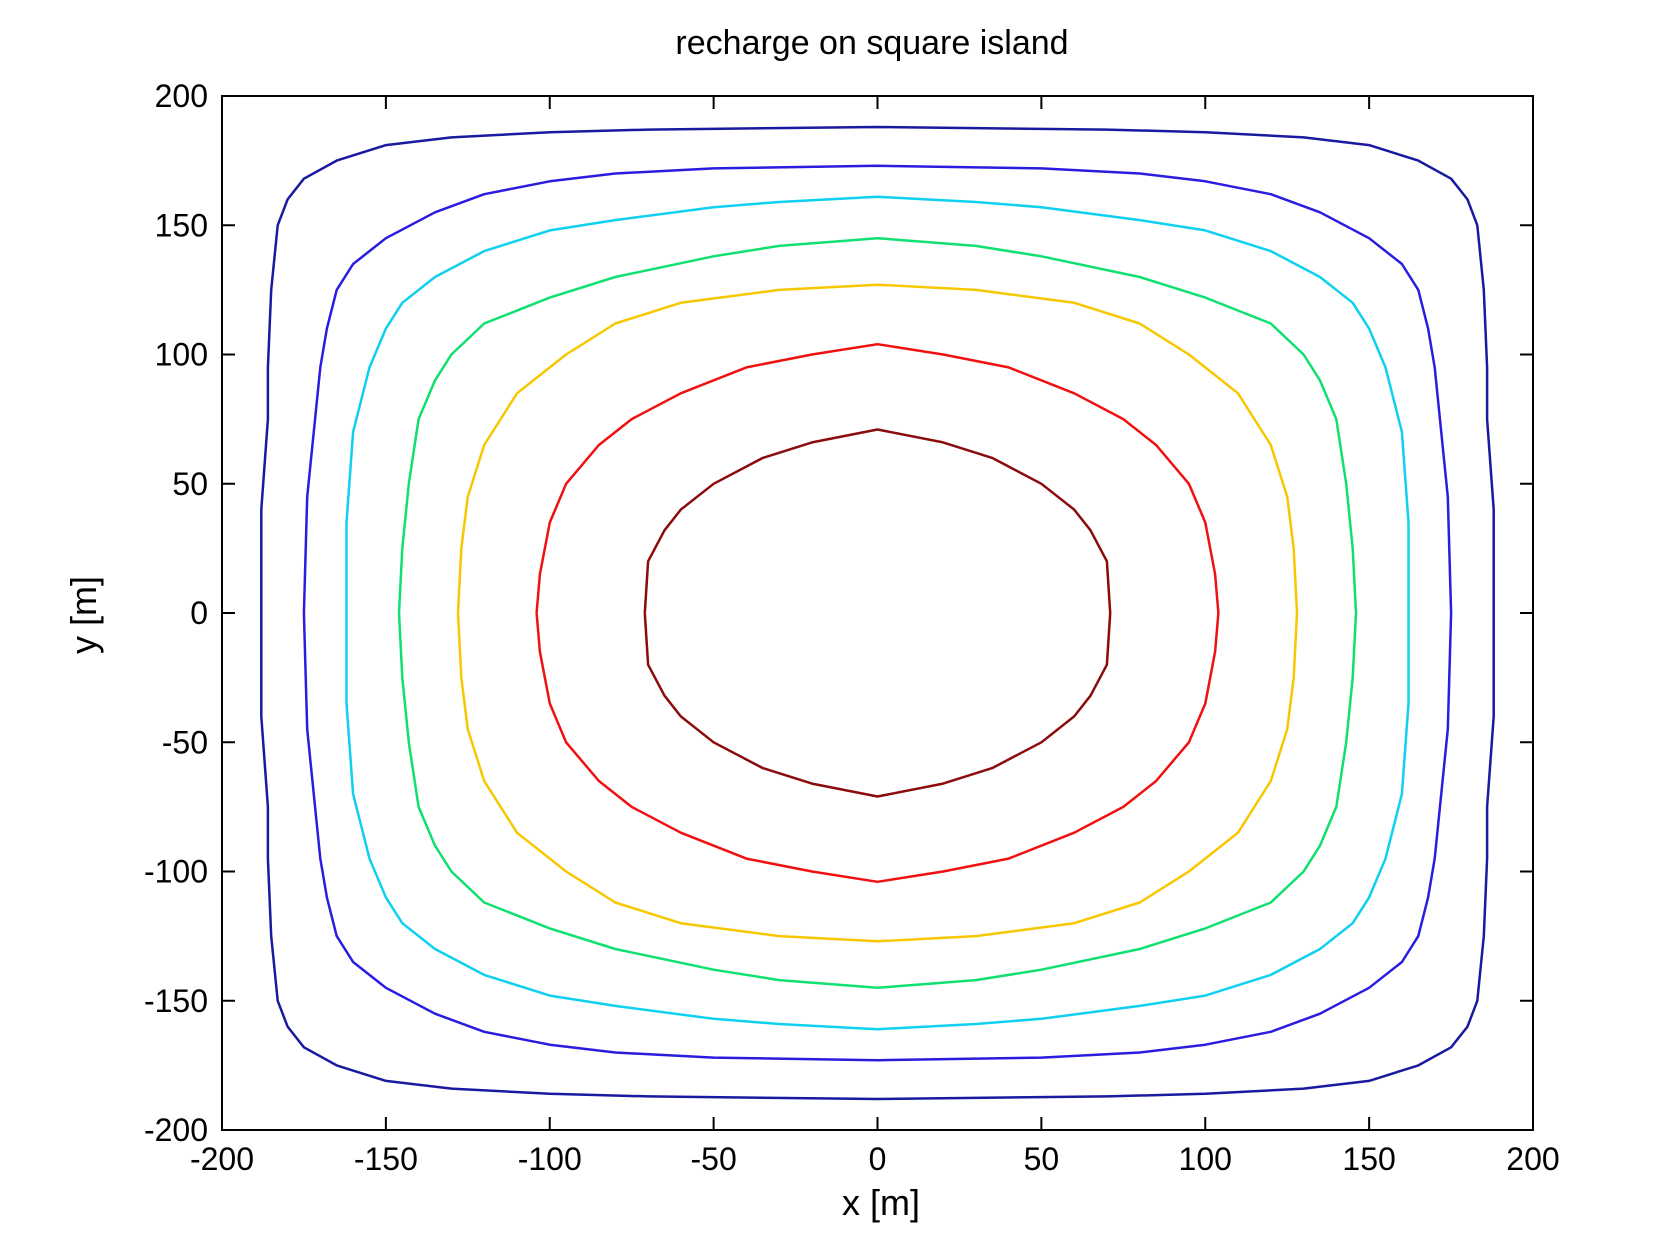  Describe the element at coordinates (1532, 1159) in the screenshot. I see `x-tick-label: 200` at that location.